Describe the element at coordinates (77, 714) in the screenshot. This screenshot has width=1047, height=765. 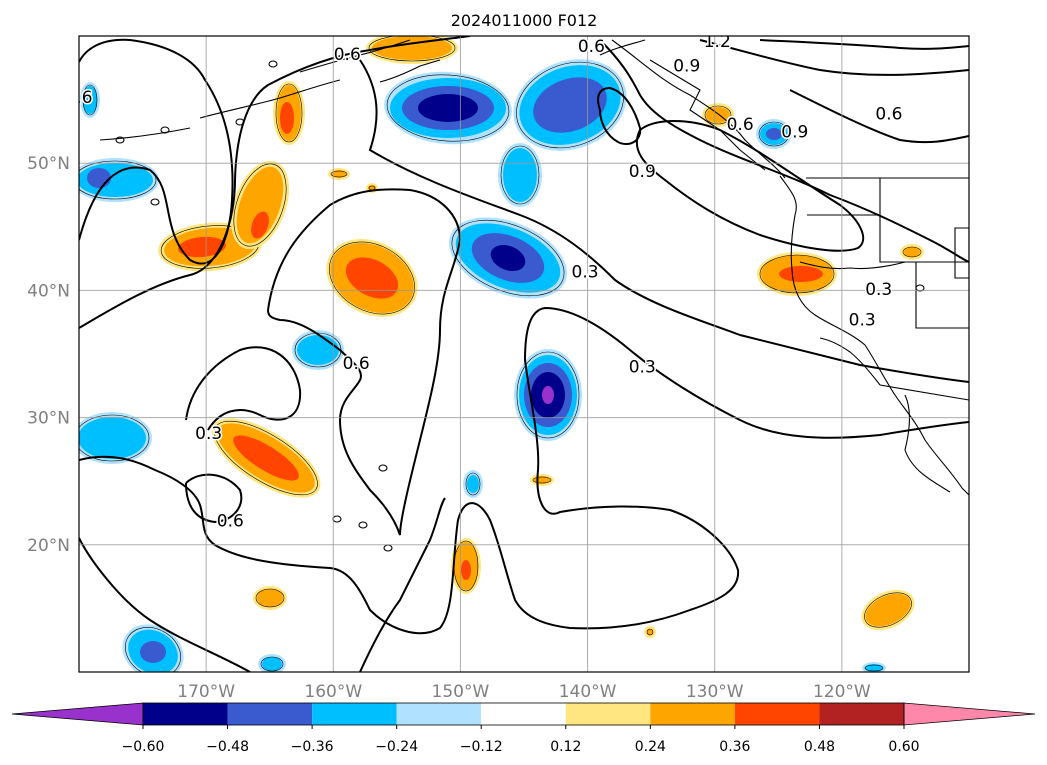
I see `colorbar-extend-low` at that location.